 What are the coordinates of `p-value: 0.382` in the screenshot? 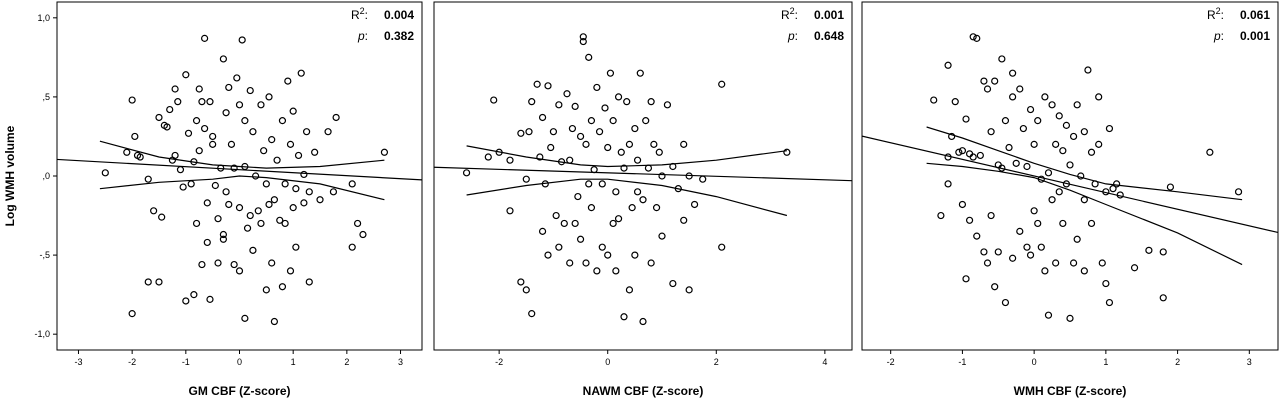 It's located at (399, 36).